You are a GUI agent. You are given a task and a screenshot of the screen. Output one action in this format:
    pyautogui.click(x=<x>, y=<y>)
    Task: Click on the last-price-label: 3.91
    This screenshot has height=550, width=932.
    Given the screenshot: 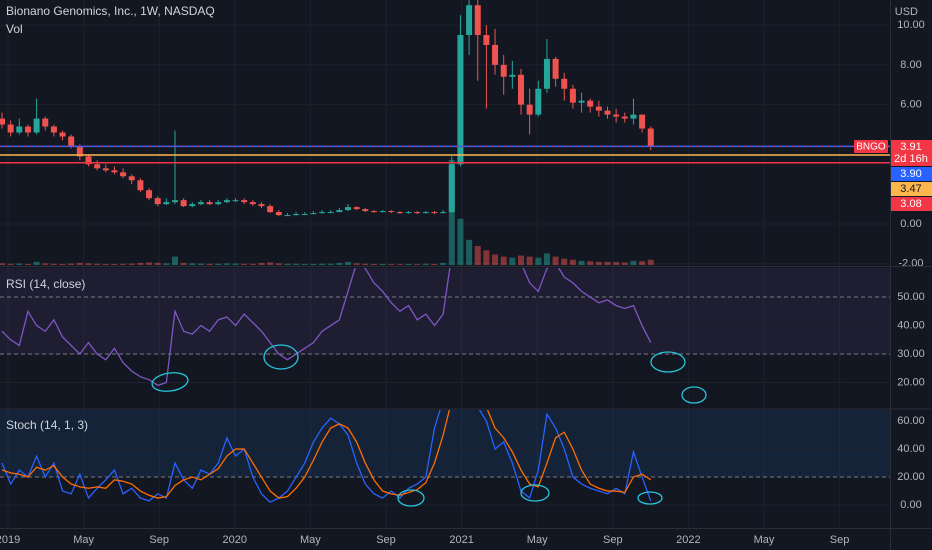 What is the action you would take?
    pyautogui.click(x=910, y=147)
    